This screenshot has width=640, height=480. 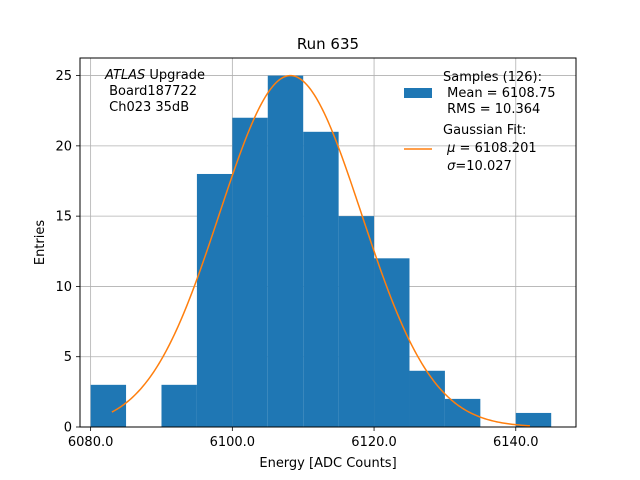 I want to click on legend-fit-title: Gaussian Fit:, so click(x=484, y=130).